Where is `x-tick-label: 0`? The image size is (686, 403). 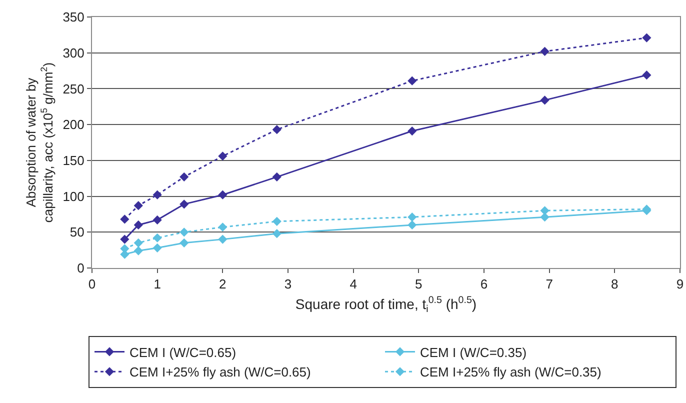 x-tick-label: 0 is located at coordinates (92, 284).